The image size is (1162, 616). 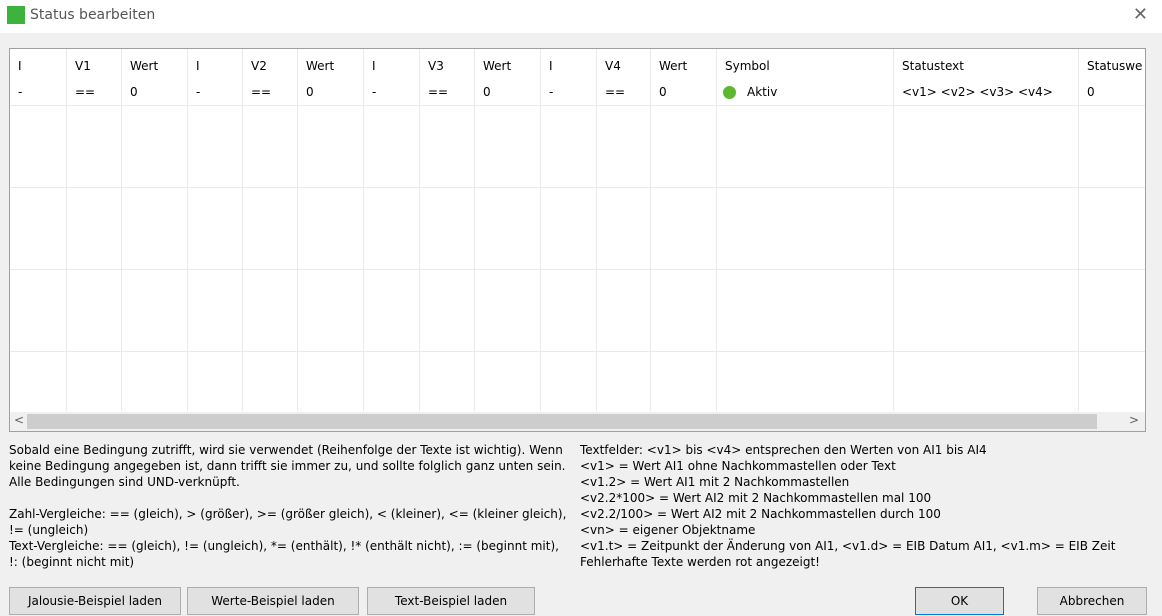 I want to click on scroll-left: <, so click(x=19, y=420).